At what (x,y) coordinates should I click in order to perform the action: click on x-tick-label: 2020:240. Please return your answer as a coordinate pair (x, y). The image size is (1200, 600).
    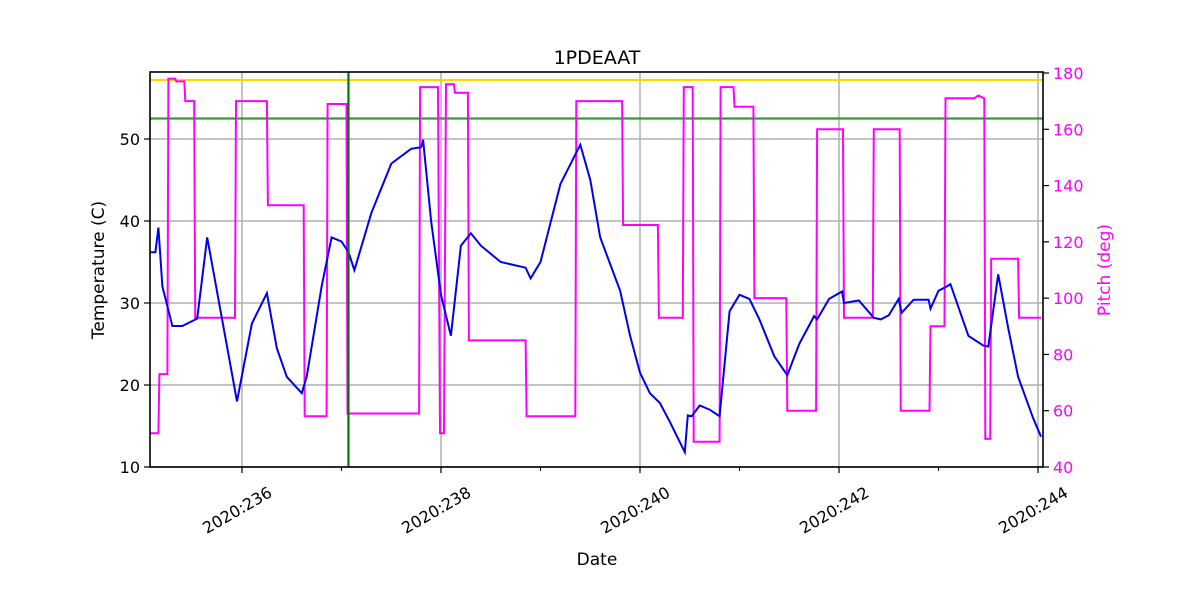
    Looking at the image, I should click on (635, 510).